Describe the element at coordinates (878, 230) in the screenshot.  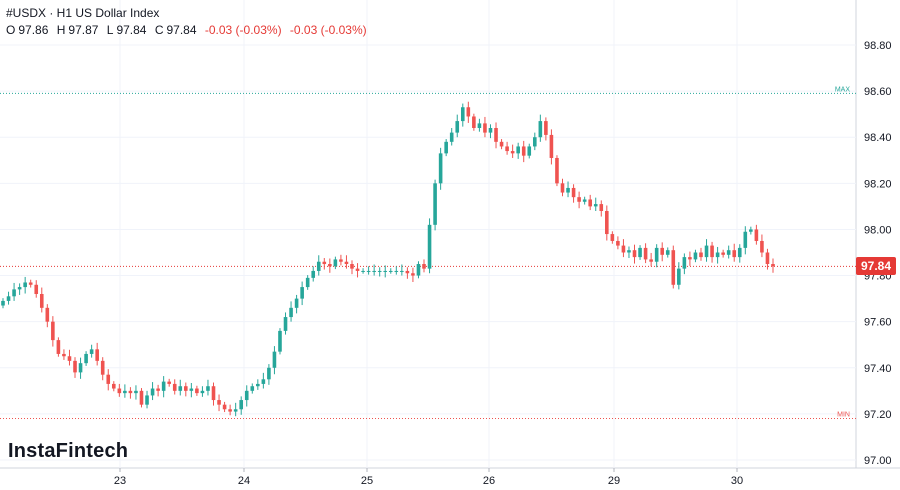
I see `y-tick-label: 98.00` at that location.